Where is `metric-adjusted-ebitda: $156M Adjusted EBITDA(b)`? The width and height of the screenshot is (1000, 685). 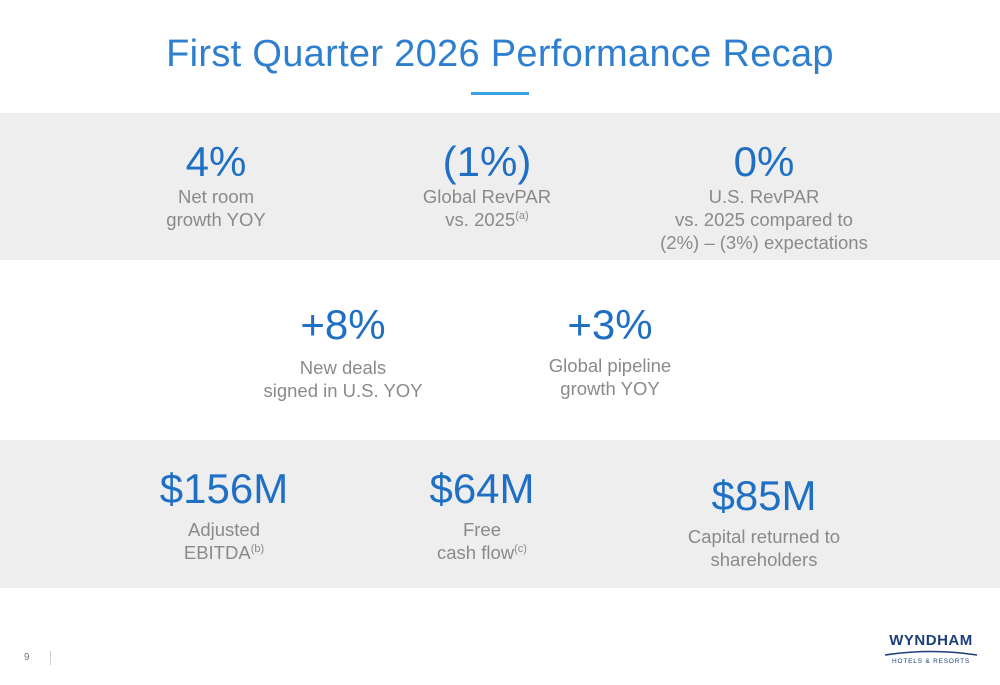 metric-adjusted-ebitda: $156M Adjusted EBITDA(b) is located at coordinates (224, 515).